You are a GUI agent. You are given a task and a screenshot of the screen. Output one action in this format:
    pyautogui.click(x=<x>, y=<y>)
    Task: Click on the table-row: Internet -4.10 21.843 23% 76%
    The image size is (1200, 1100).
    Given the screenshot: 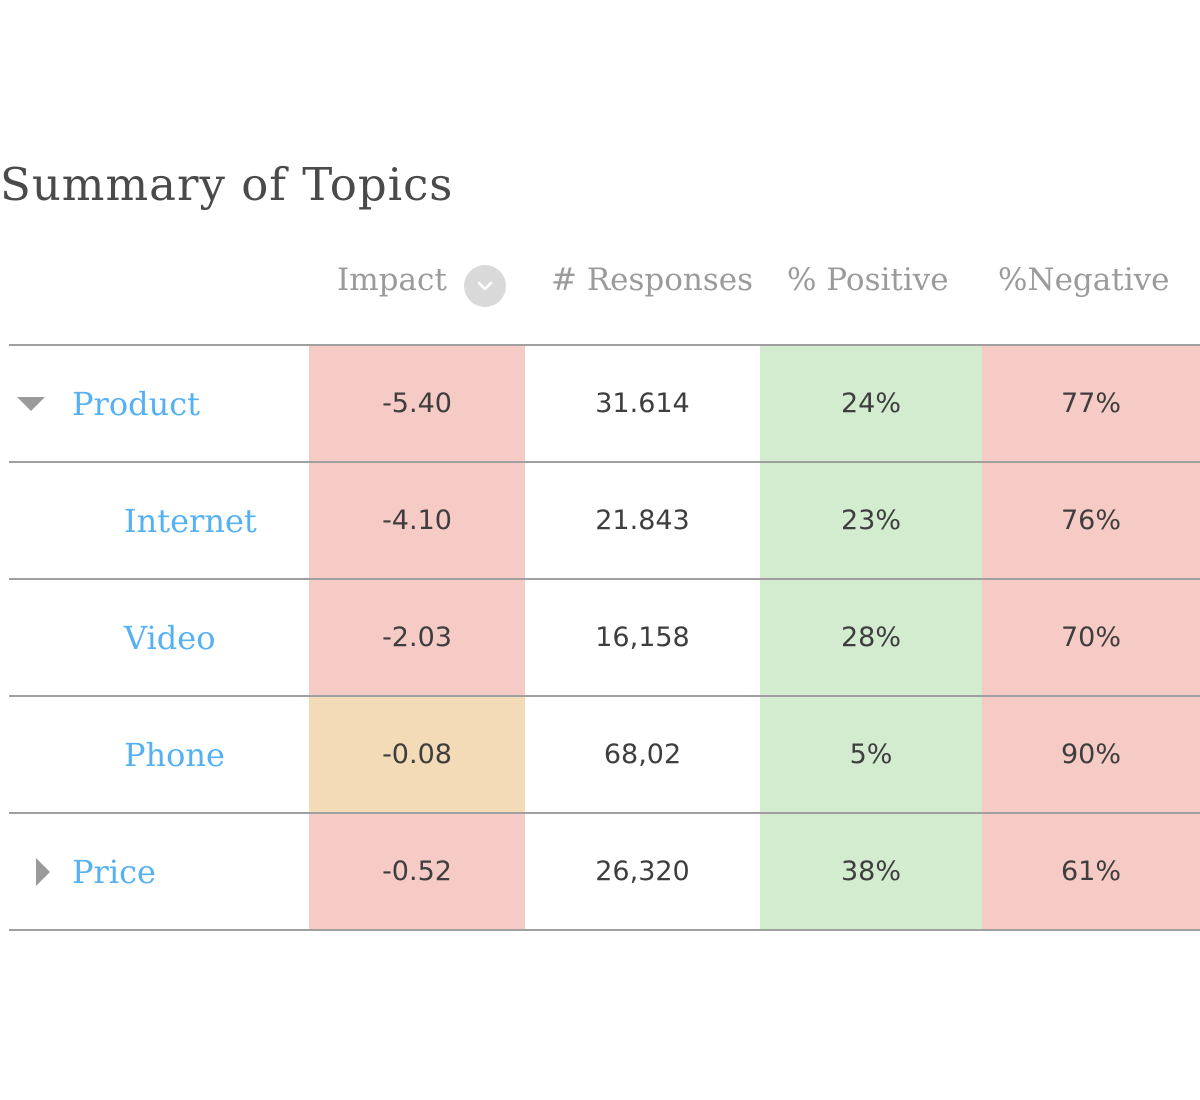 What is the action you would take?
    pyautogui.click(x=604, y=519)
    